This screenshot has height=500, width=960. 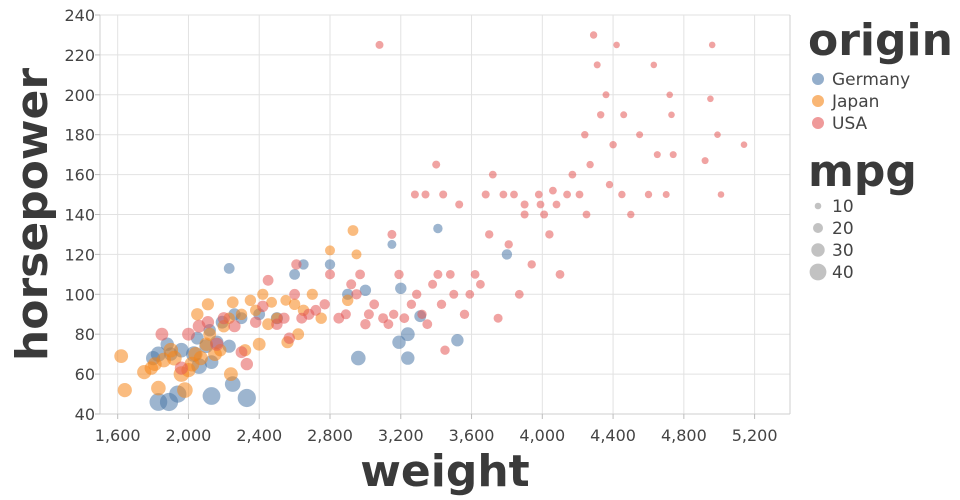 I want to click on y-tick-label: 240, so click(x=79, y=15).